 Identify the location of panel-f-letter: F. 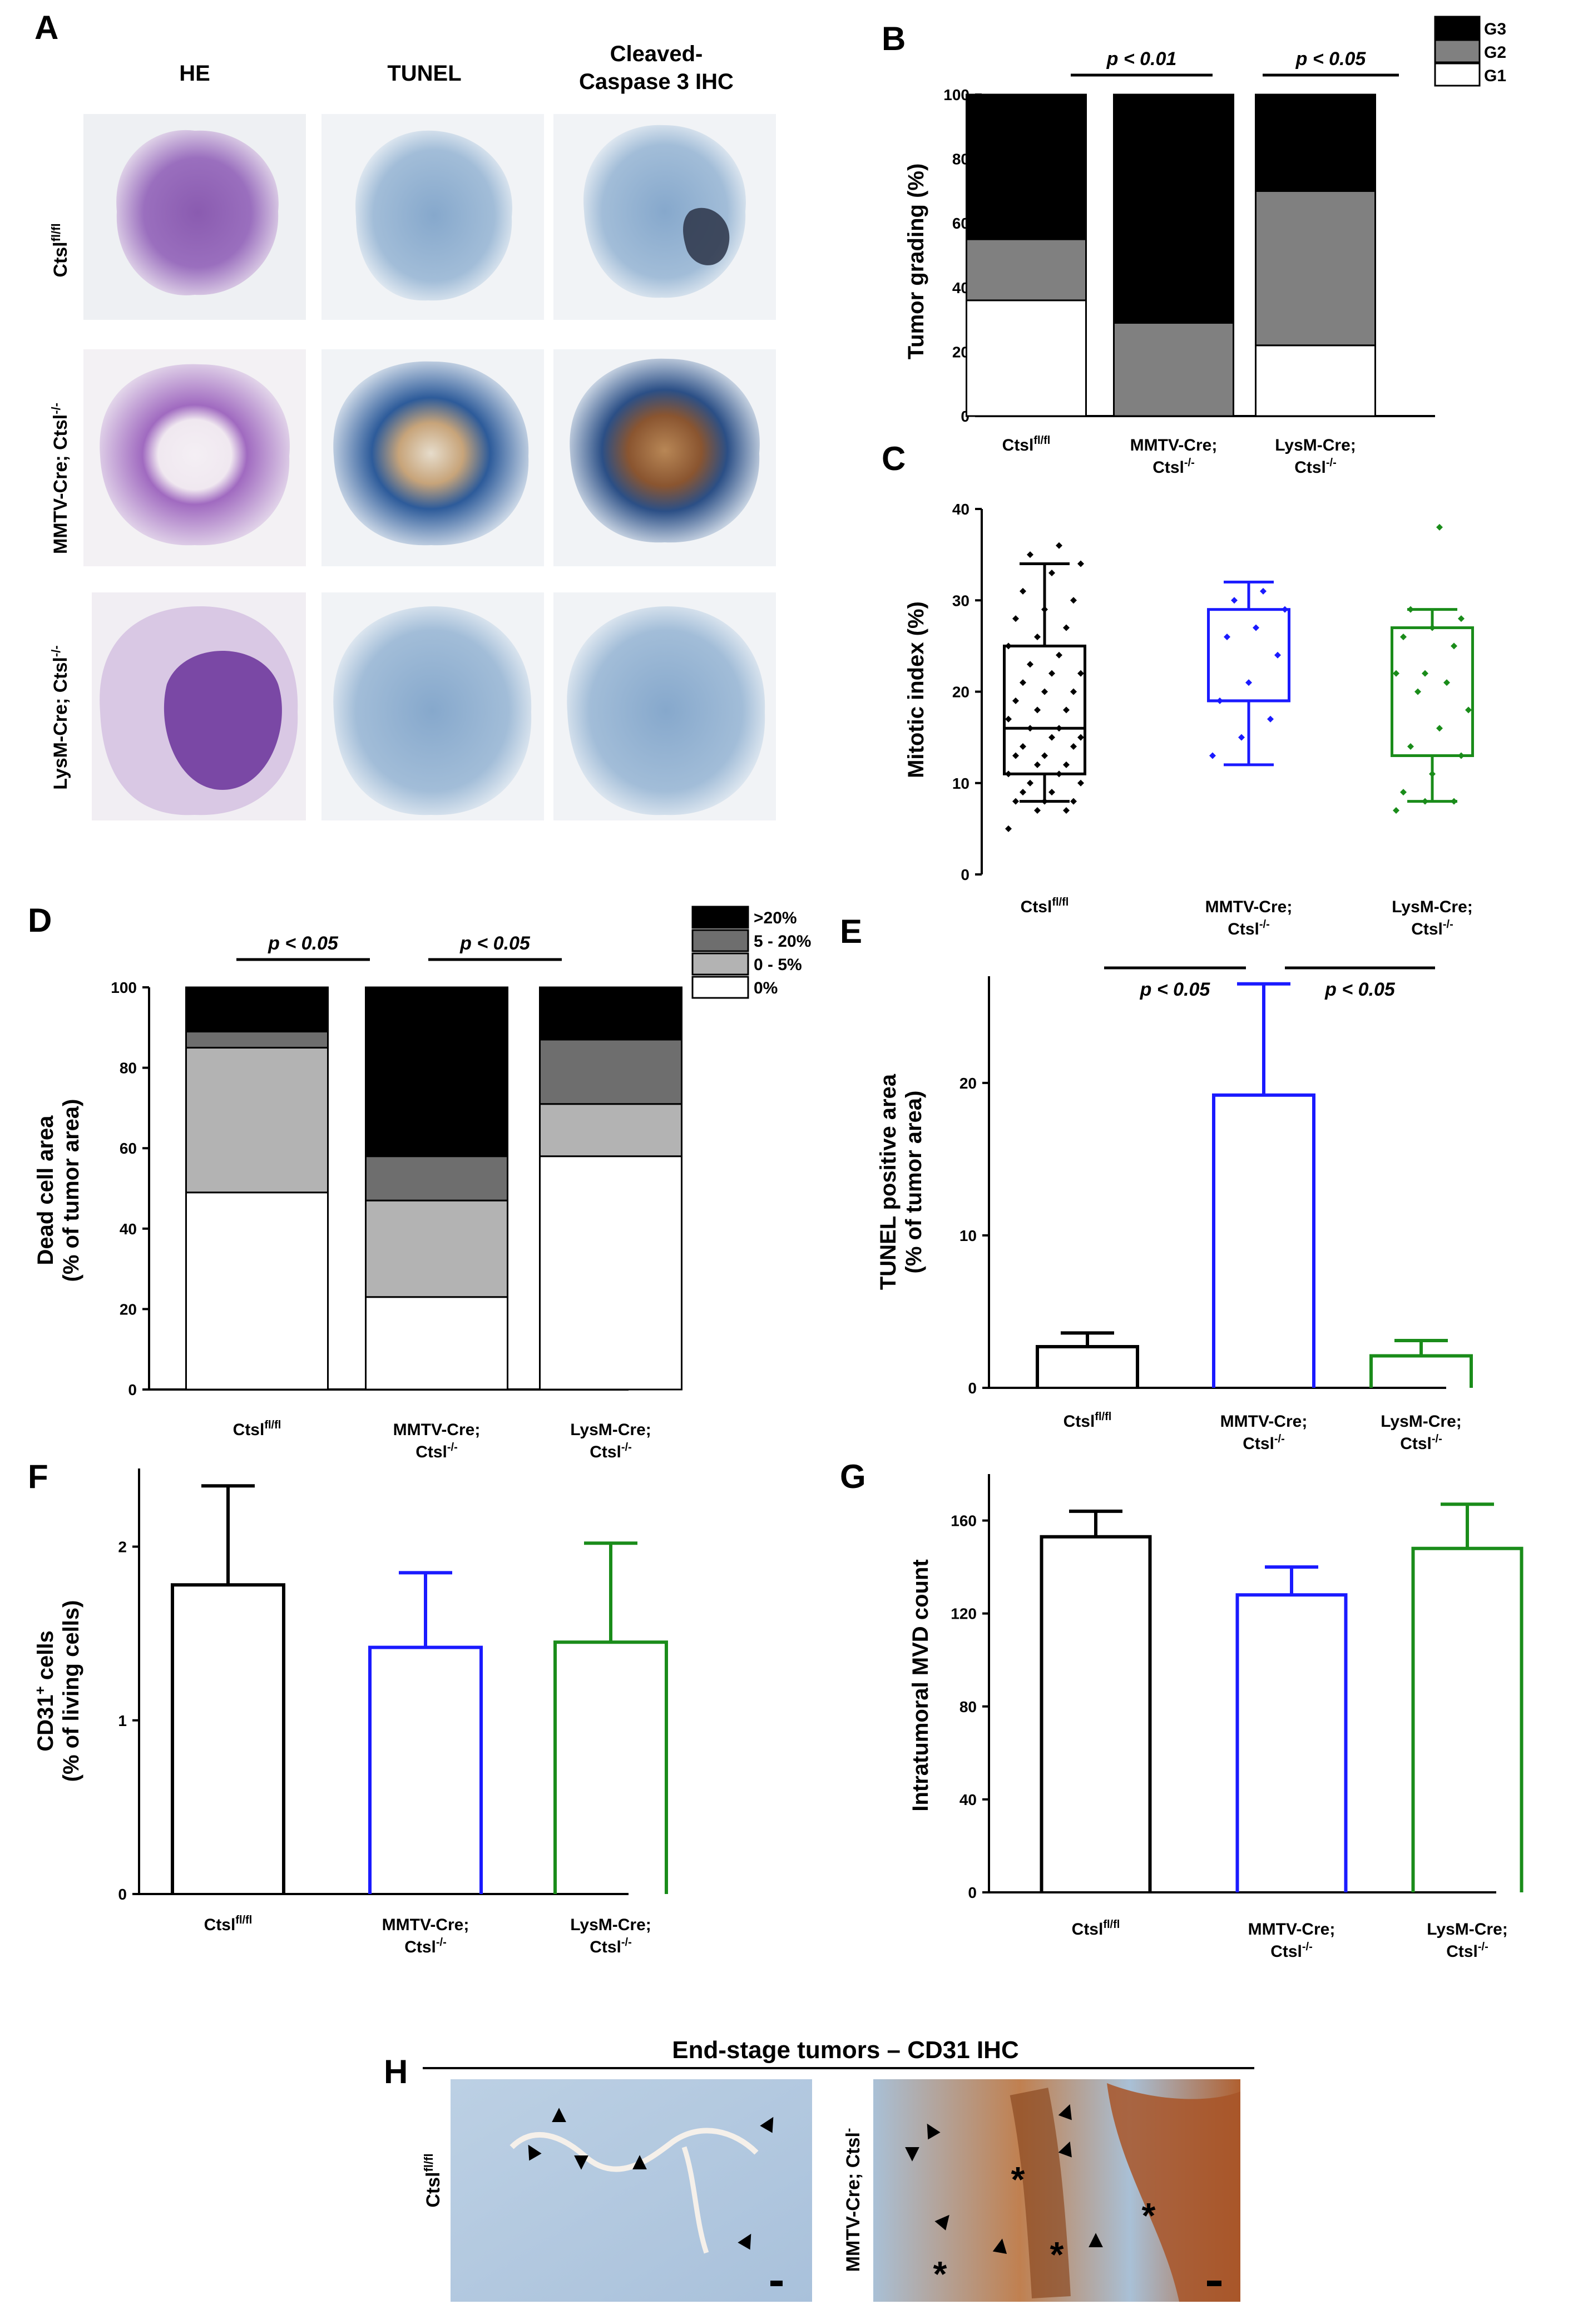
(38, 1476).